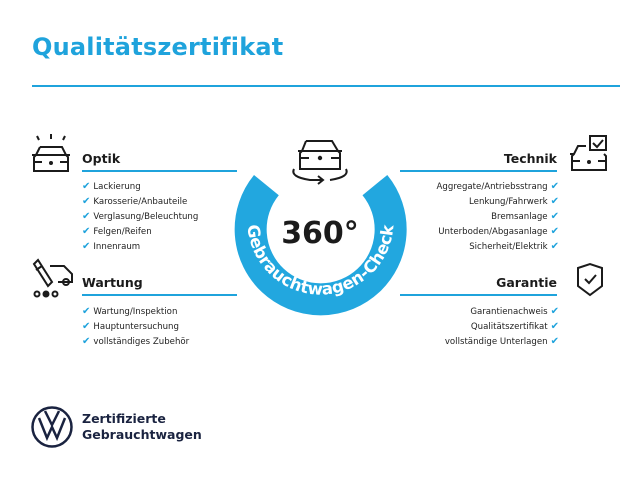 This screenshot has height=480, width=640. I want to click on item-label: Karosserie/Anbauteile, so click(140, 202).